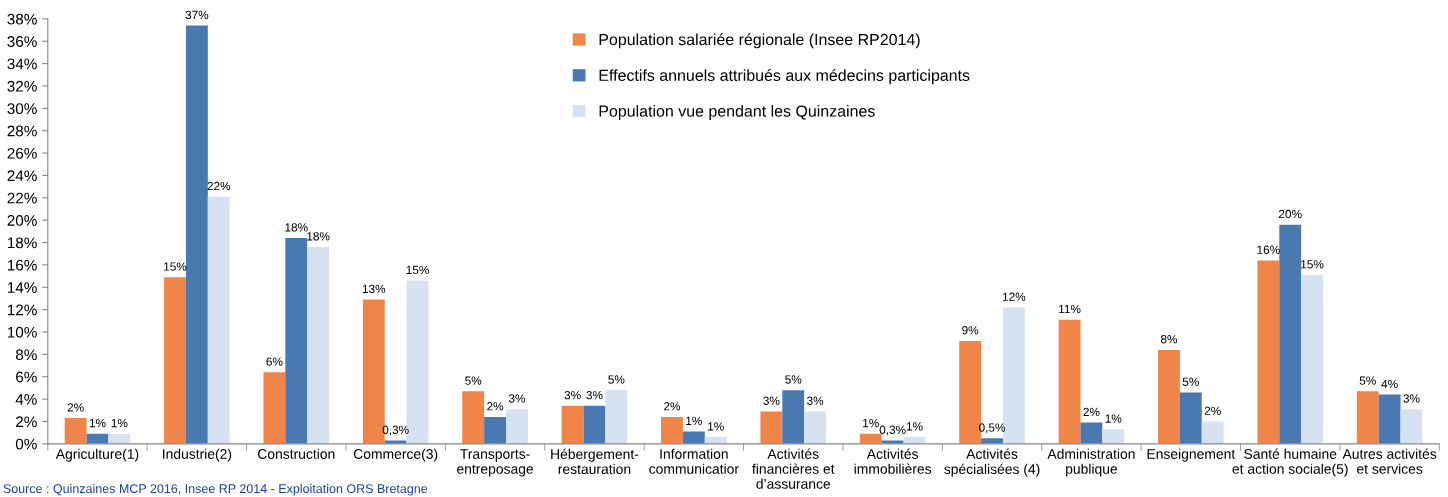 The width and height of the screenshot is (1448, 497). I want to click on y-tick-label: 6%, so click(26, 377).